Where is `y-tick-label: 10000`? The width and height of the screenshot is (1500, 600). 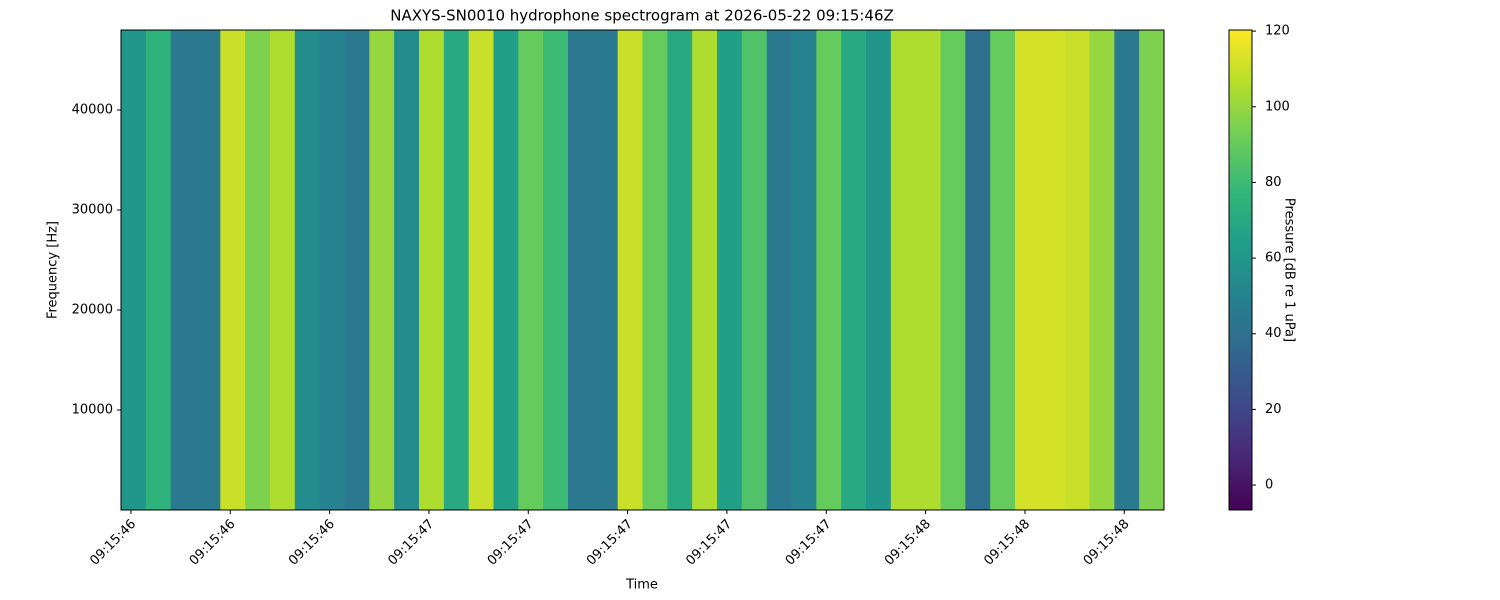 y-tick-label: 10000 is located at coordinates (92, 410).